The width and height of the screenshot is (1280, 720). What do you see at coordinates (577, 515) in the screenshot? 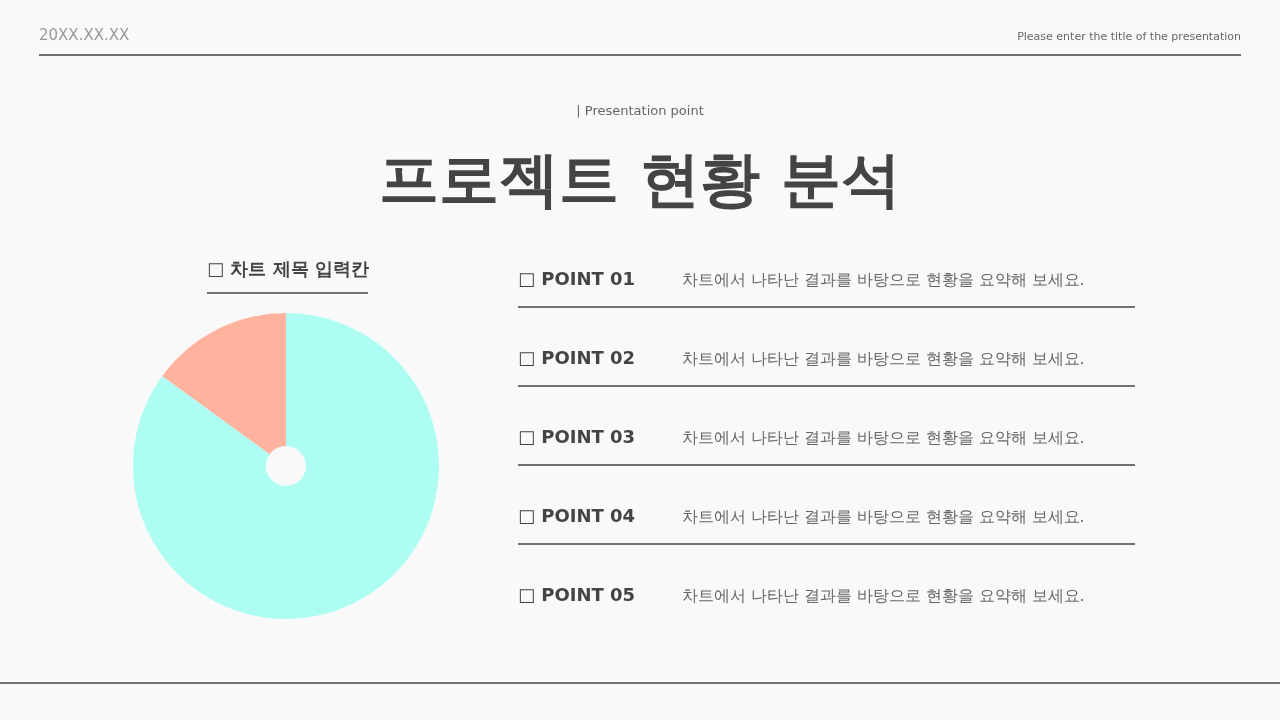
I see `text: □ POINT 04` at bounding box center [577, 515].